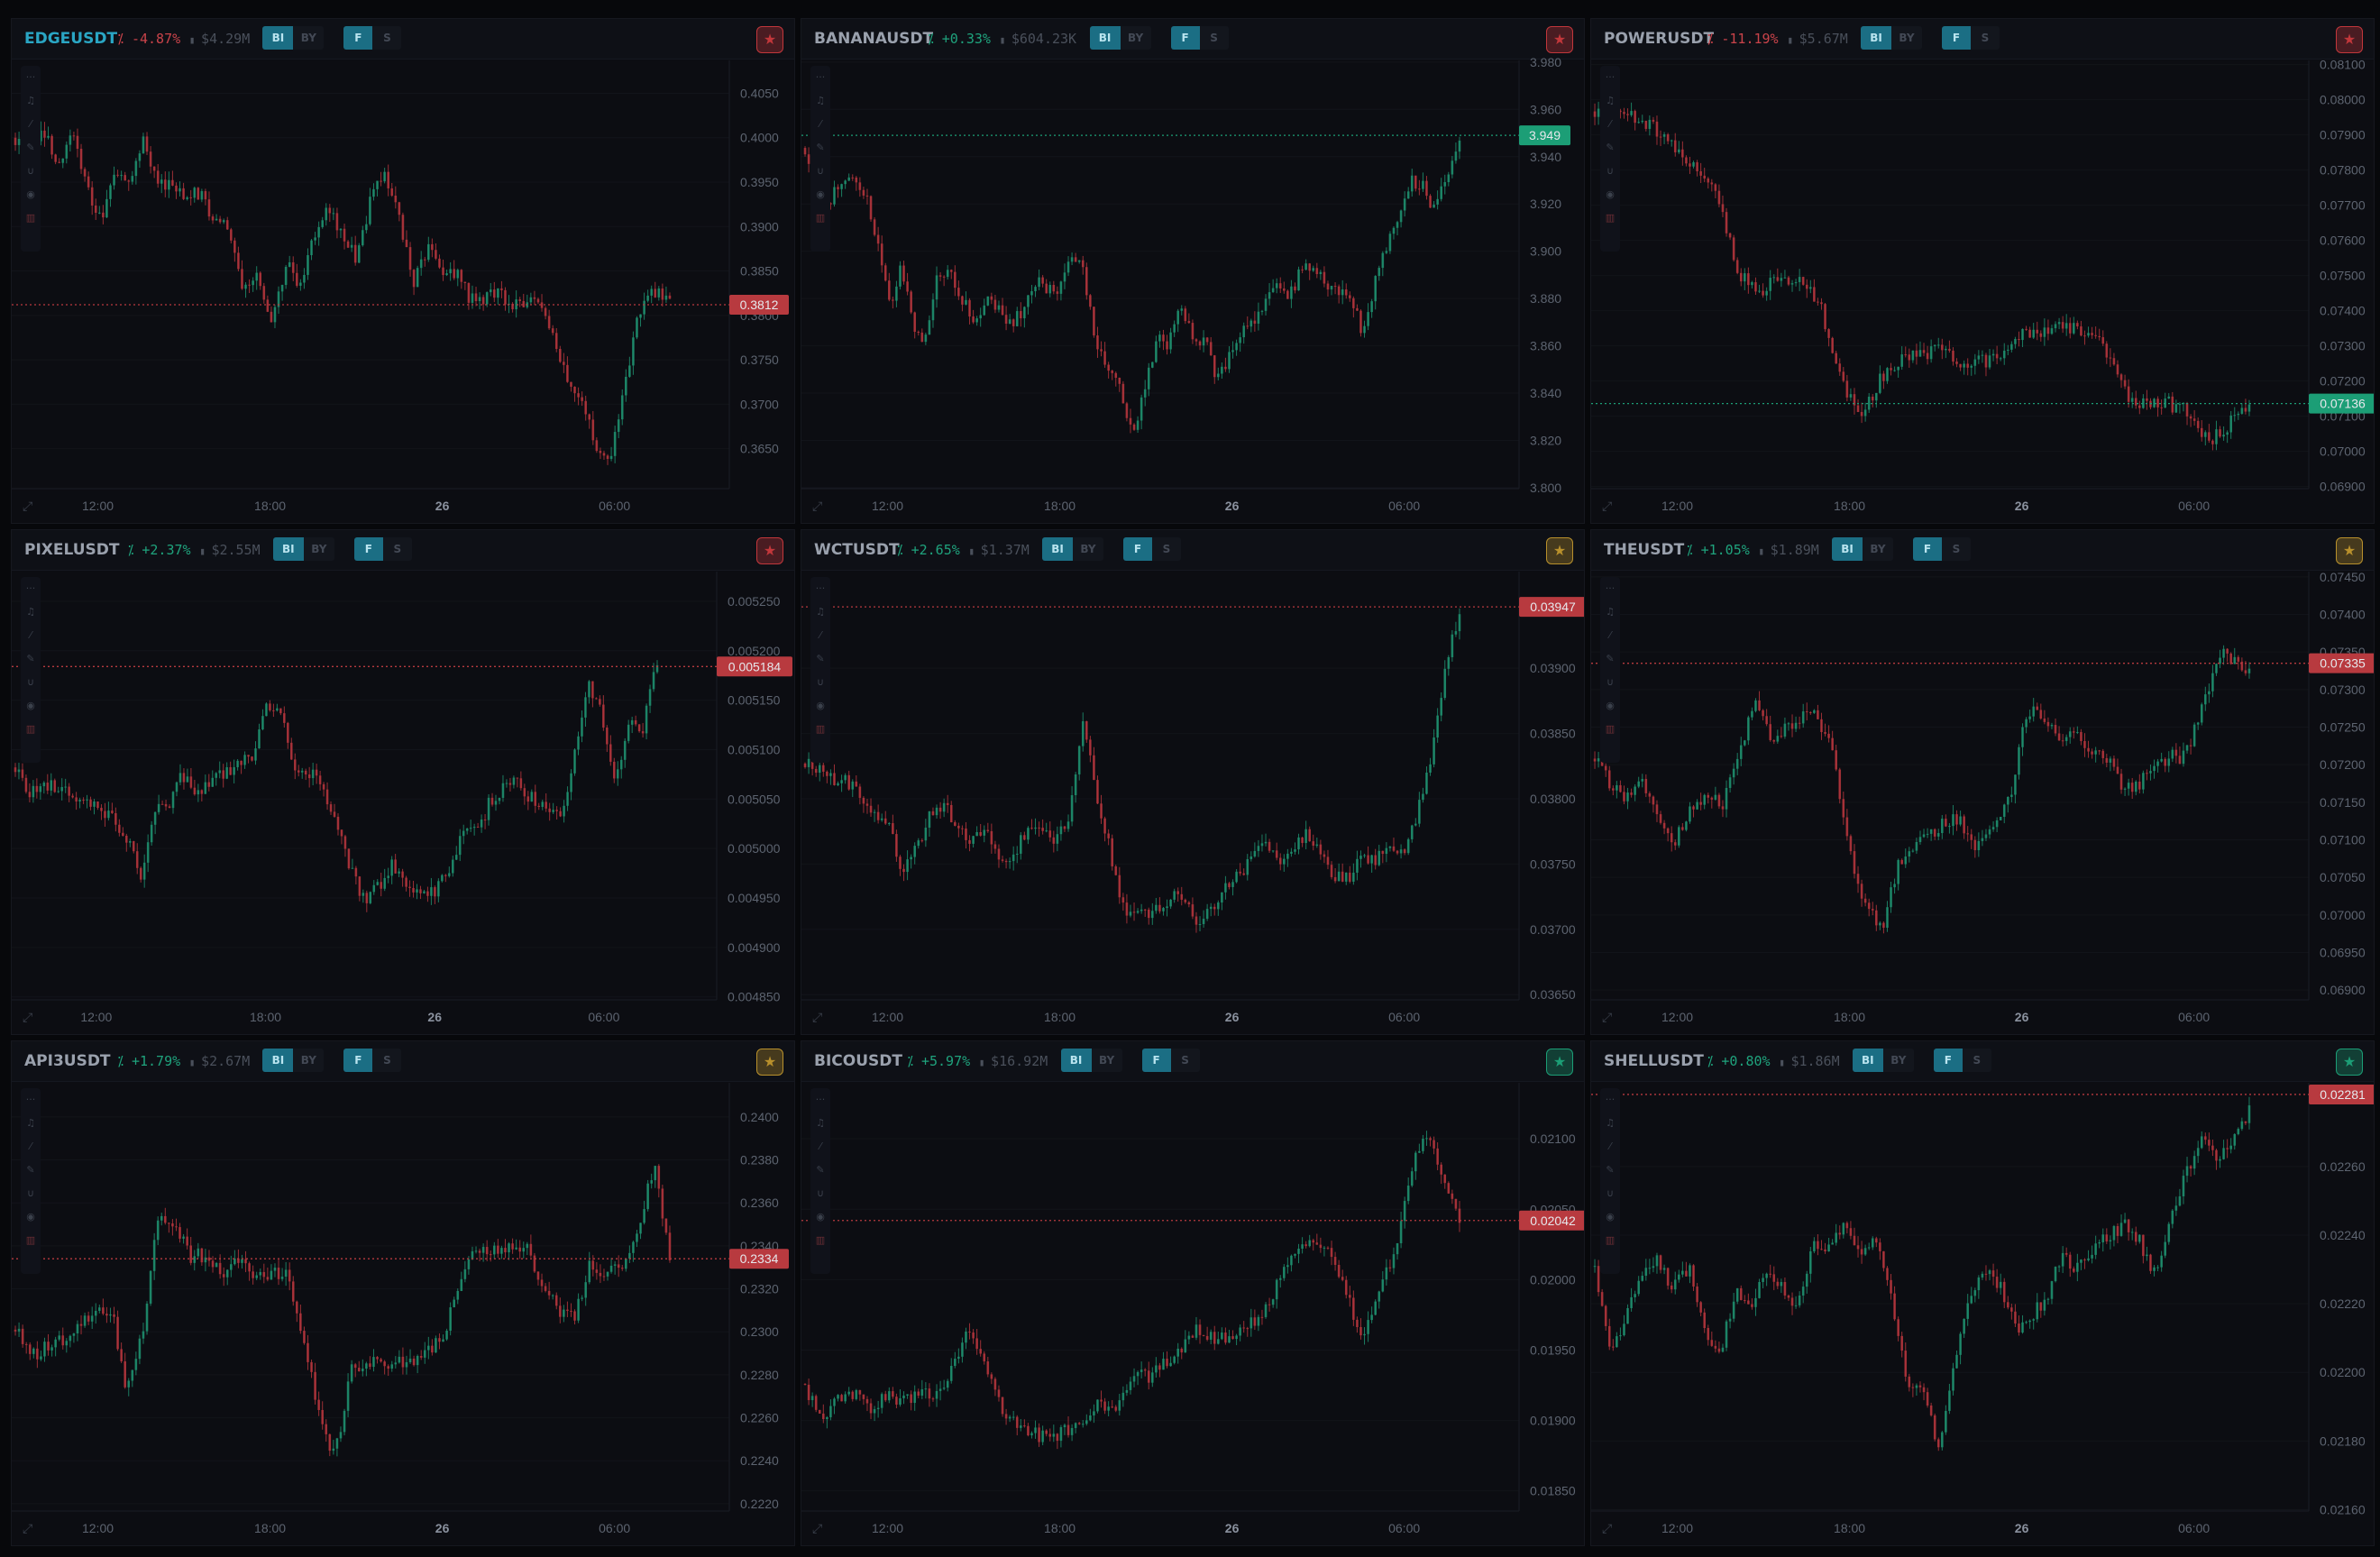 The image size is (2380, 1557). What do you see at coordinates (1654, 1061) in the screenshot?
I see `symbol-label: SHELLUSDT` at bounding box center [1654, 1061].